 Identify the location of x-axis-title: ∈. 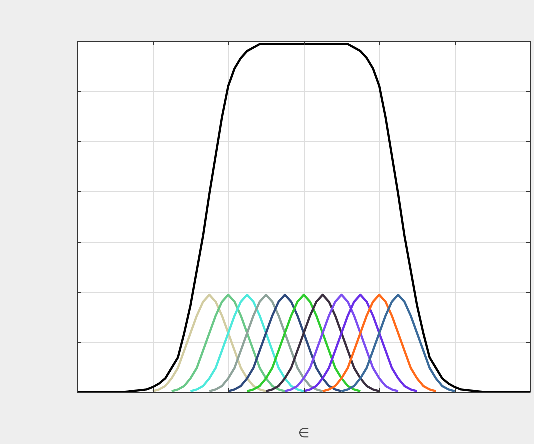
(304, 434).